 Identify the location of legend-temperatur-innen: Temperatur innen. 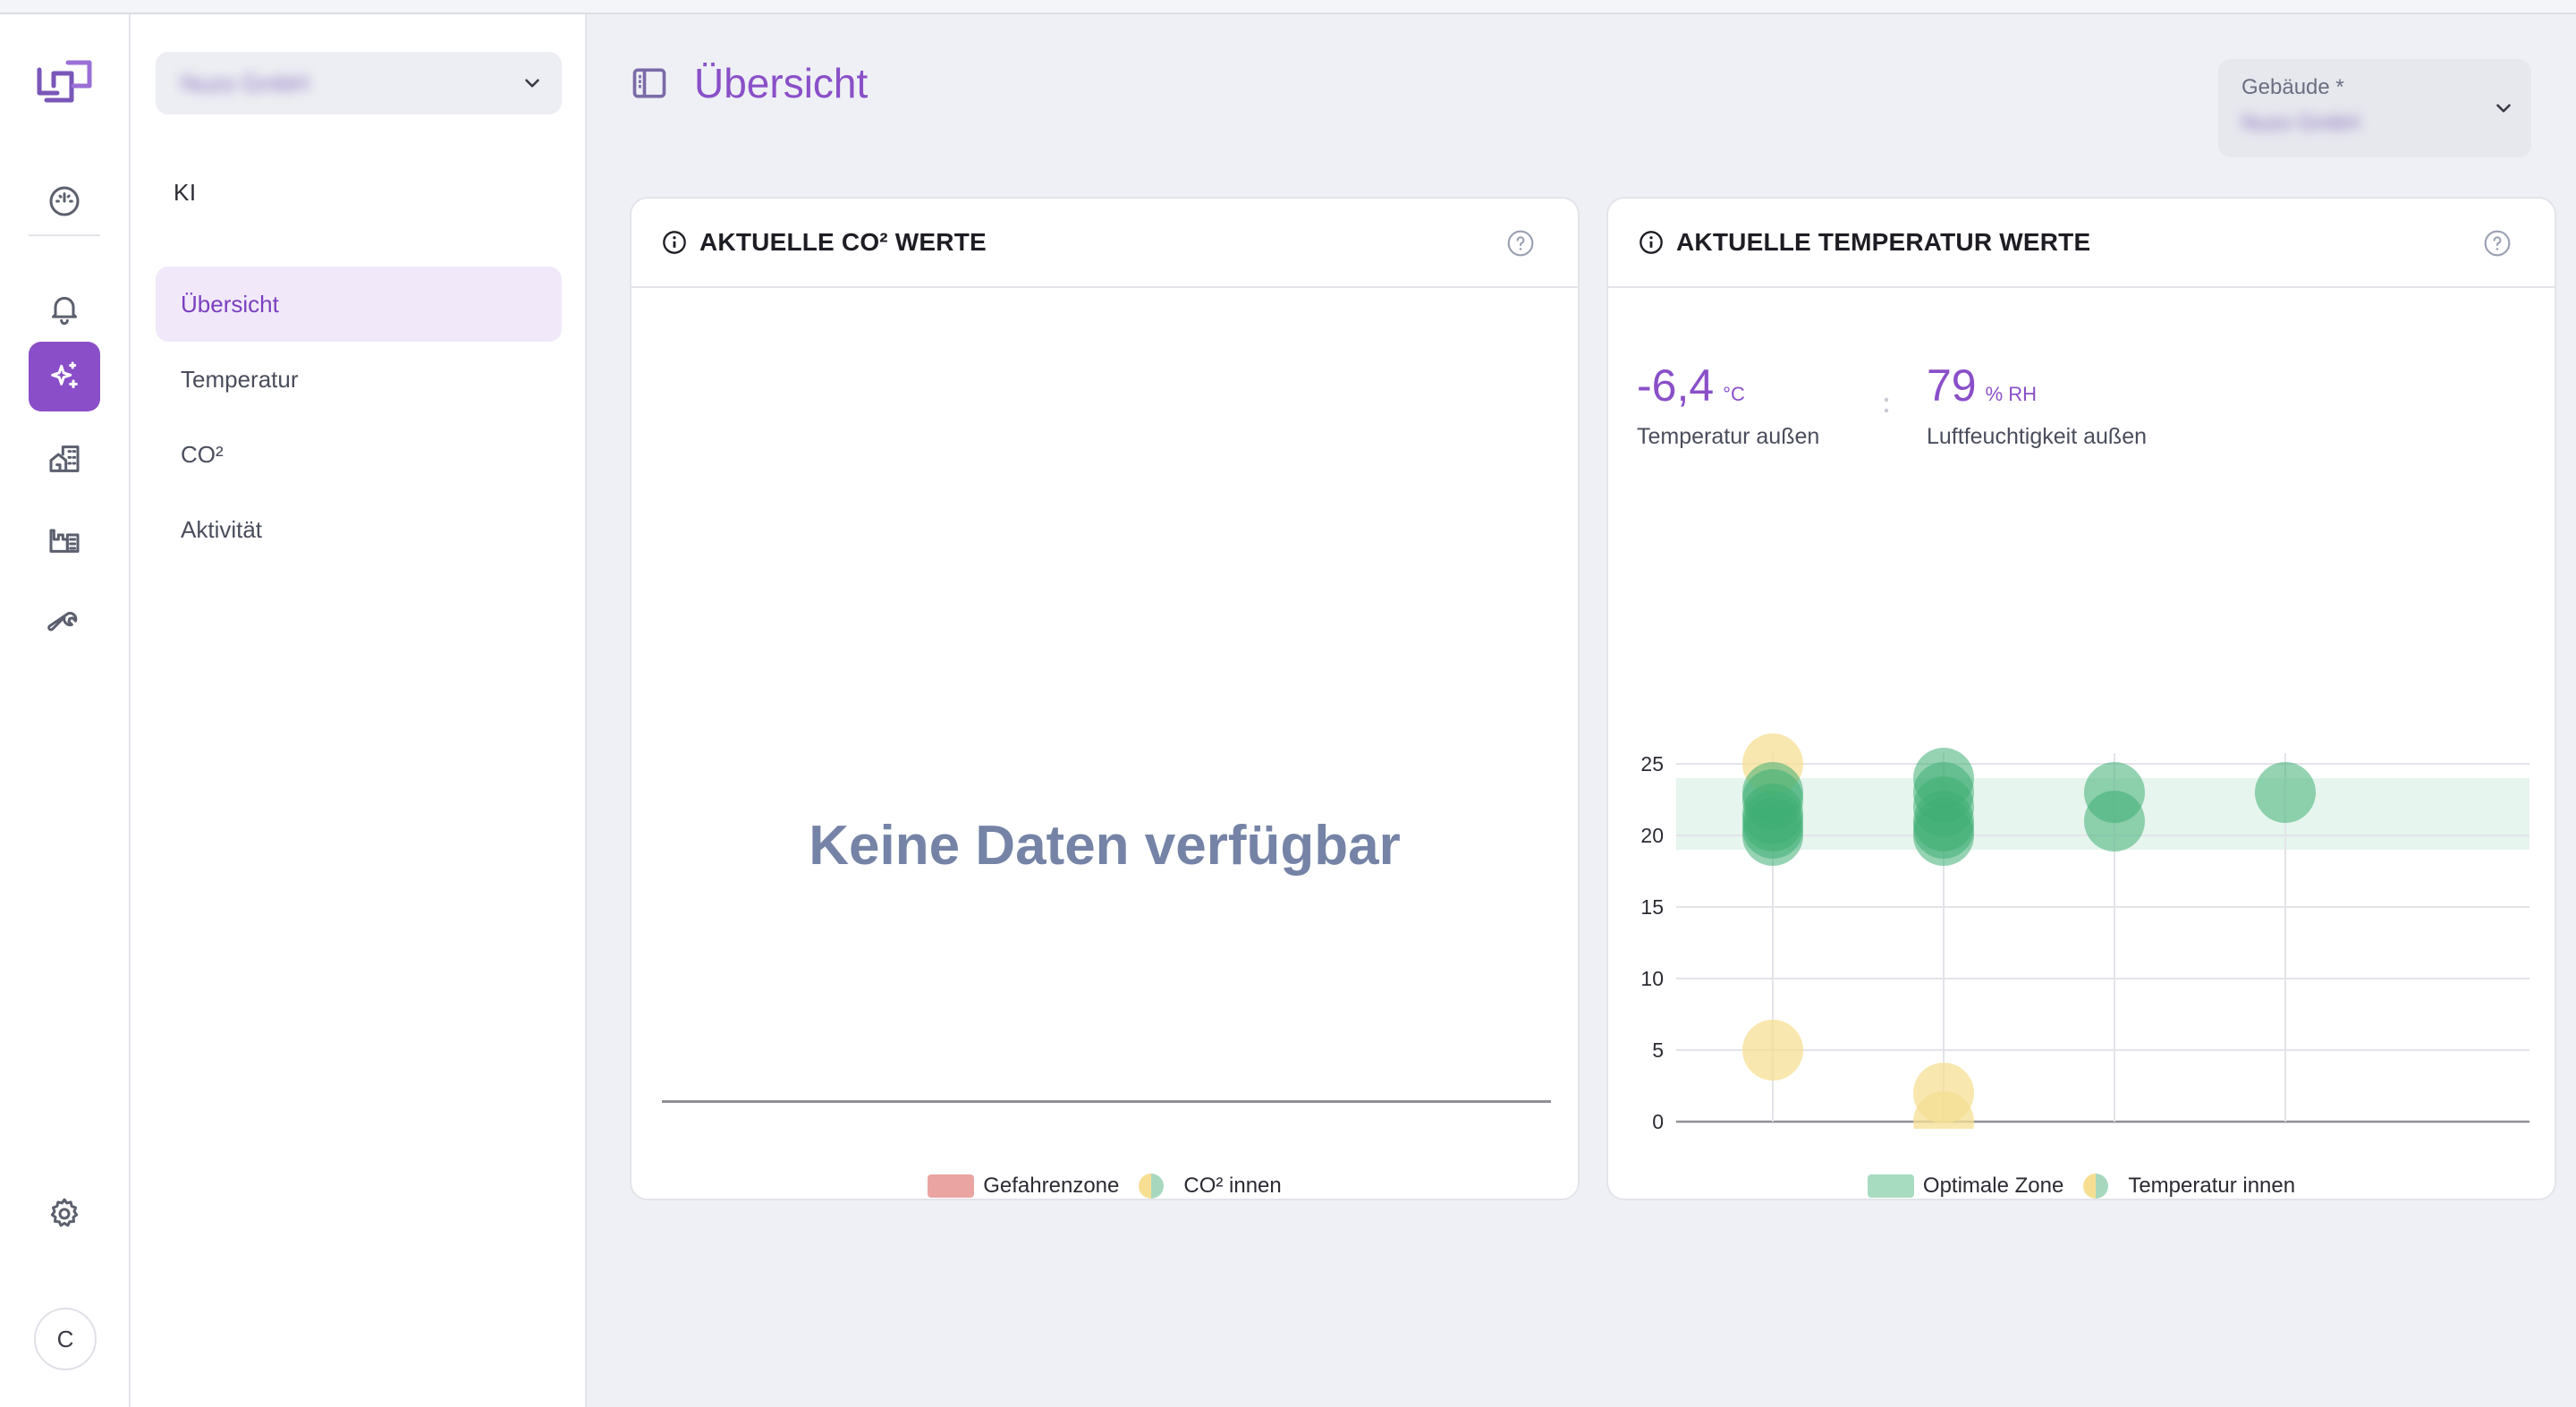
(2179, 1186).